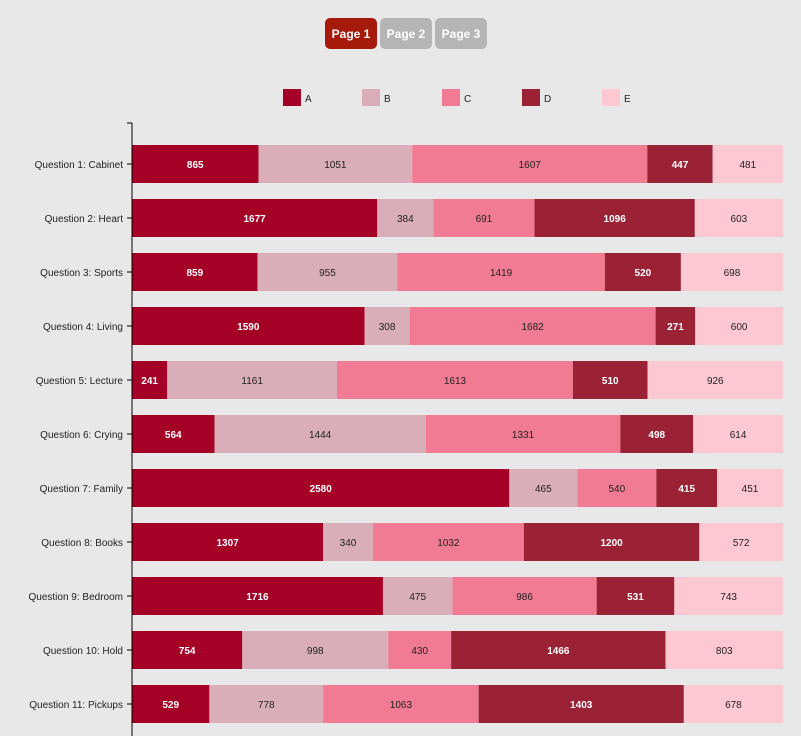 This screenshot has width=801, height=736. What do you see at coordinates (451, 97) in the screenshot?
I see `legend-swatch-c` at bounding box center [451, 97].